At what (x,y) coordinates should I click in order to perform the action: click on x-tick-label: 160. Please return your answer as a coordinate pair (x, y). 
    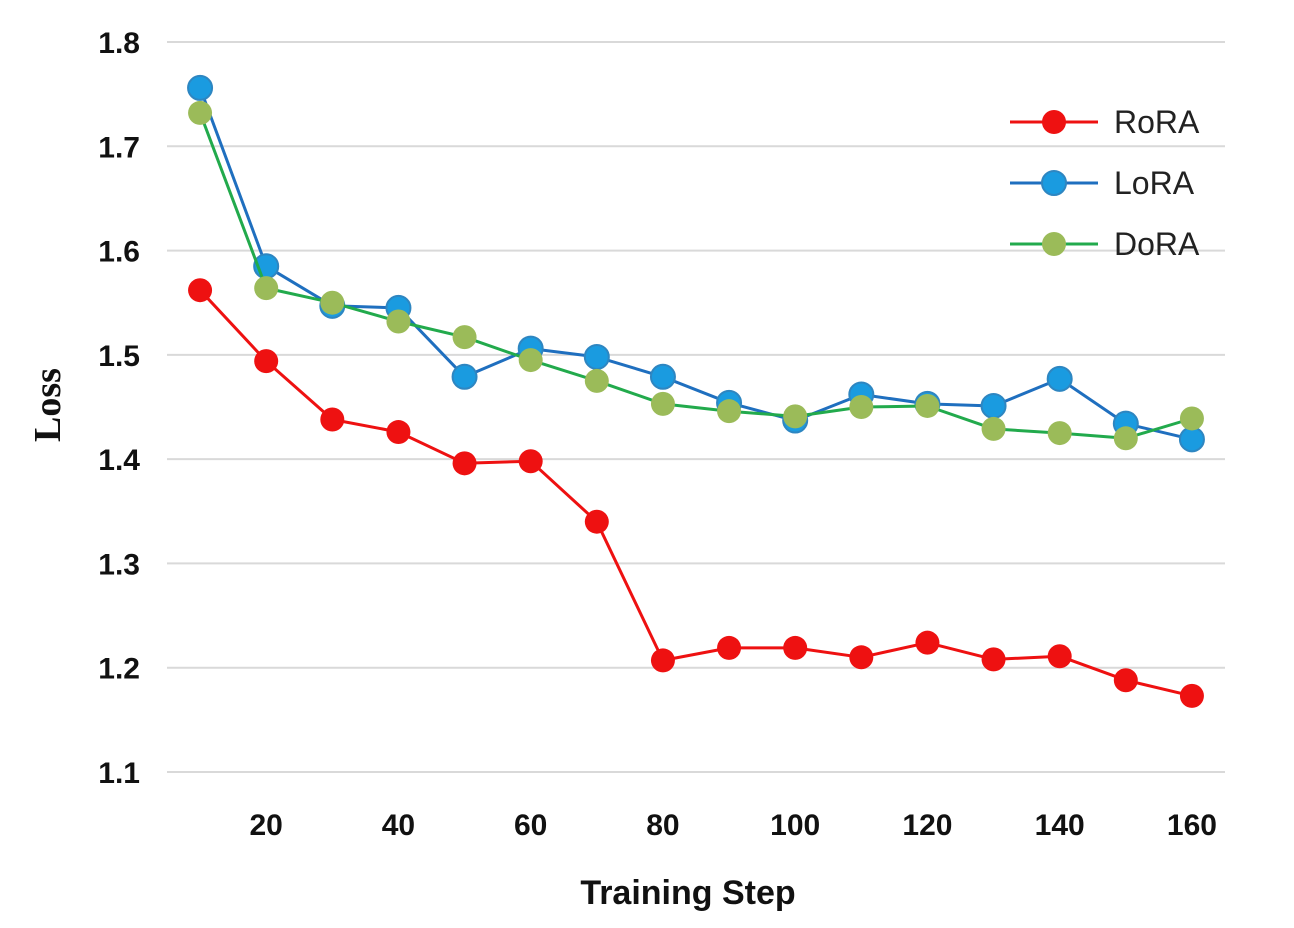
    Looking at the image, I should click on (1192, 825).